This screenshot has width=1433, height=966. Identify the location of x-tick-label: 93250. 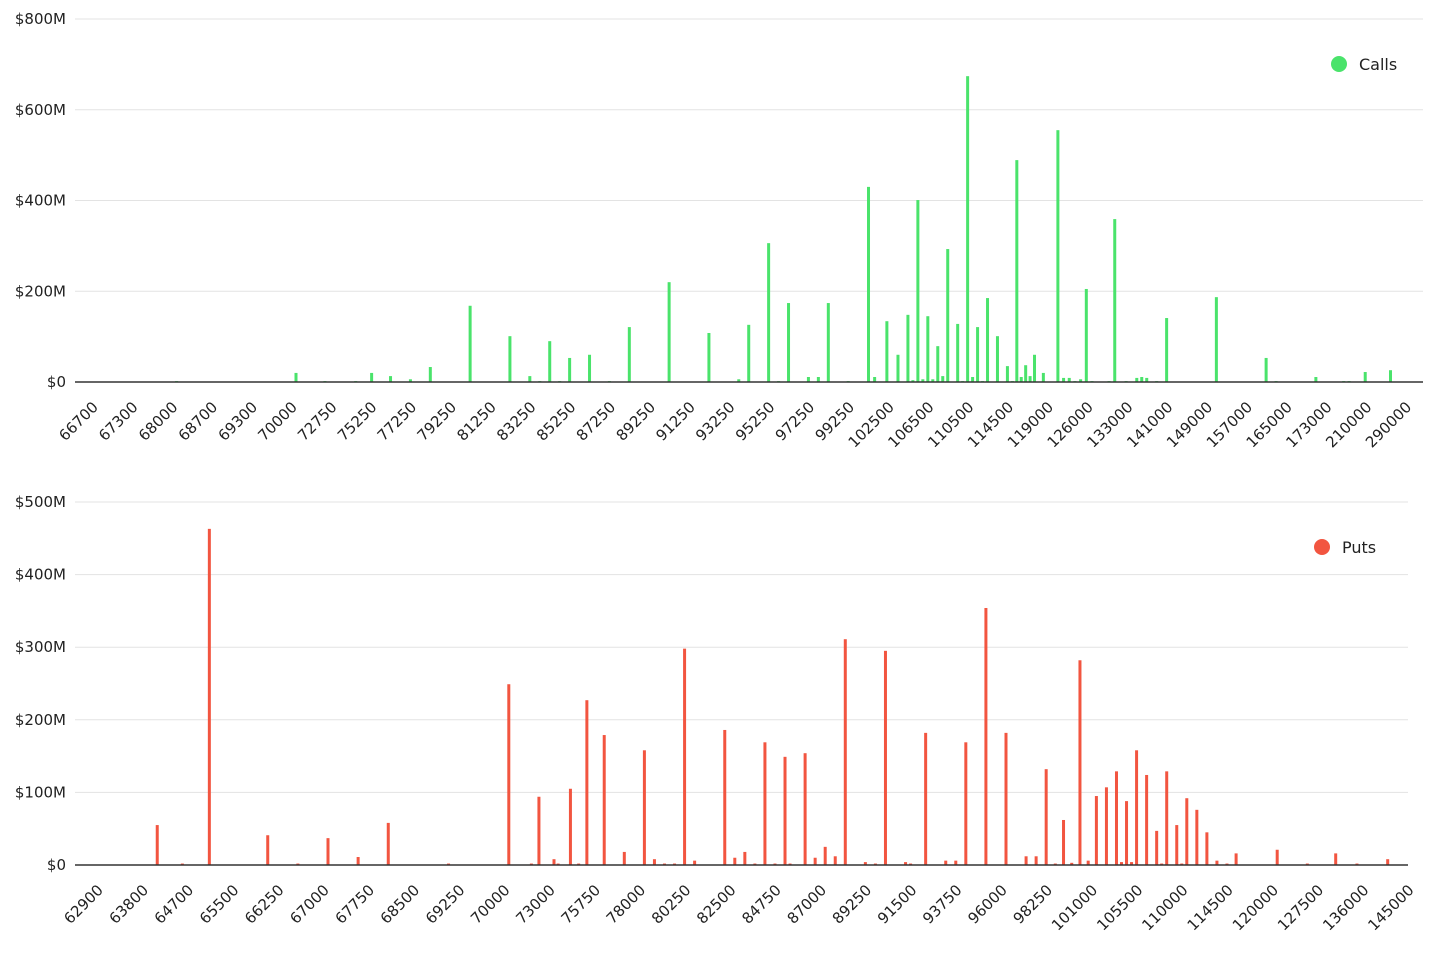
(715, 421).